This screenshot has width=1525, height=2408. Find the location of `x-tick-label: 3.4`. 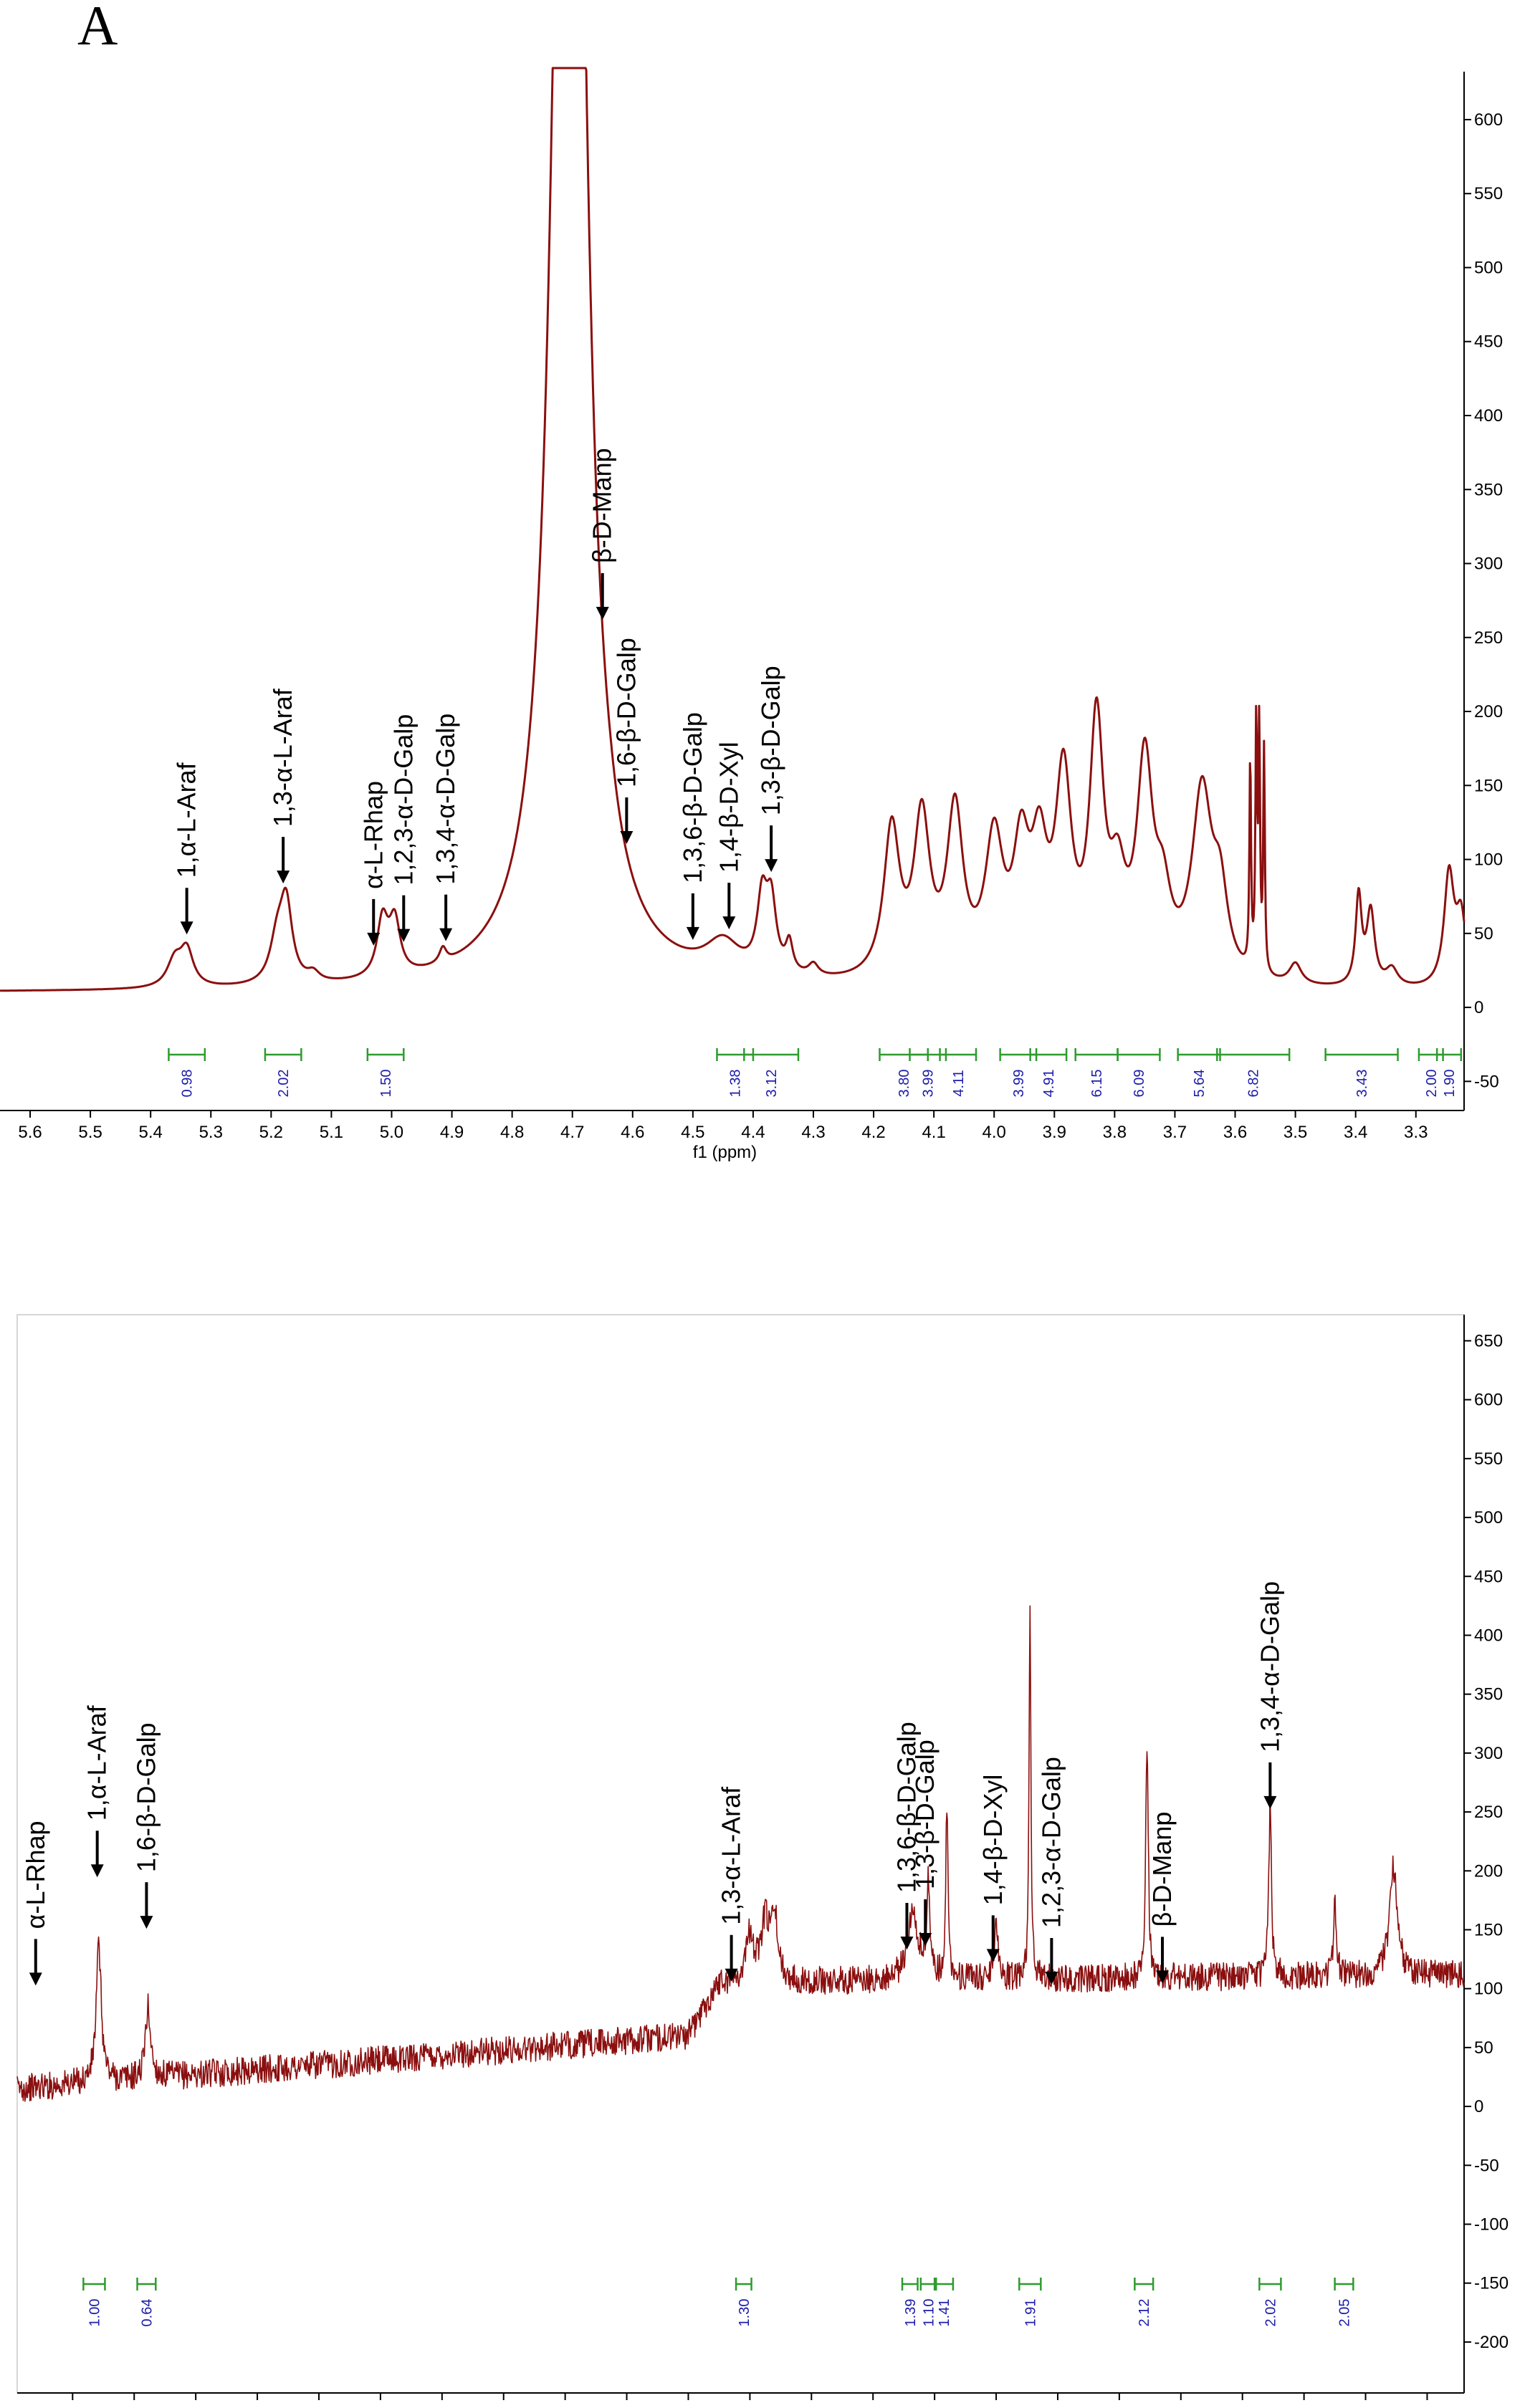

x-tick-label: 3.4 is located at coordinates (1355, 1132).